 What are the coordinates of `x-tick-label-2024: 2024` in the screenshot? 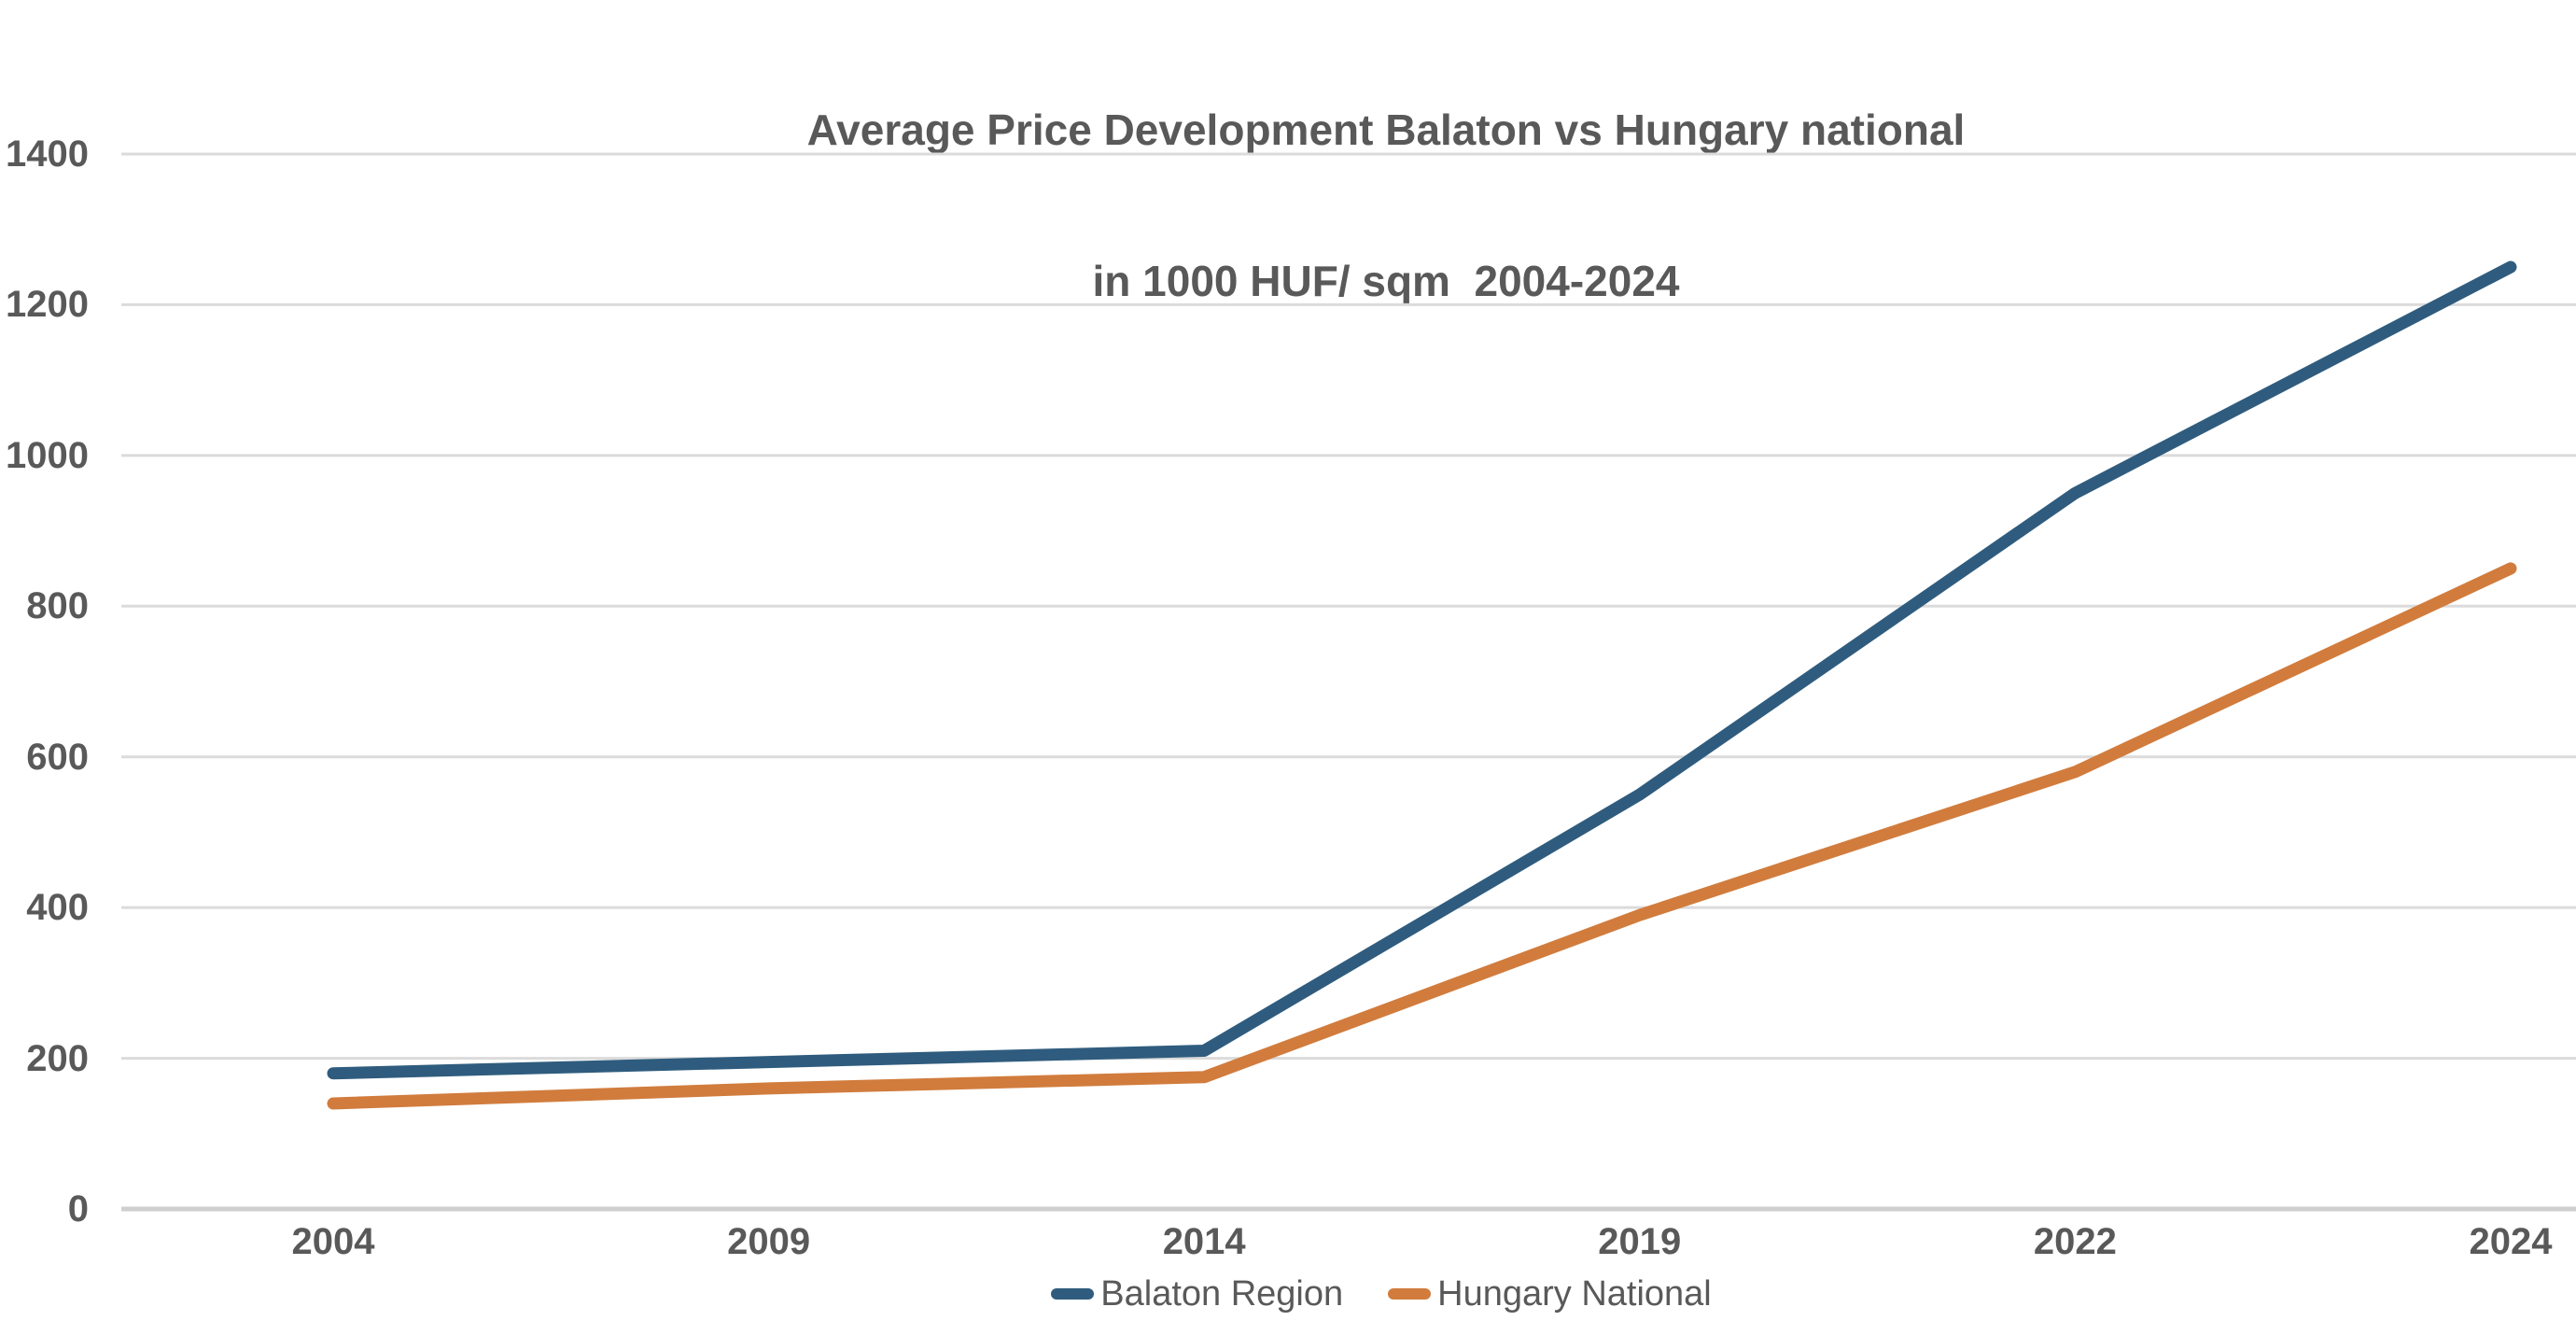 It's located at (2511, 1241).